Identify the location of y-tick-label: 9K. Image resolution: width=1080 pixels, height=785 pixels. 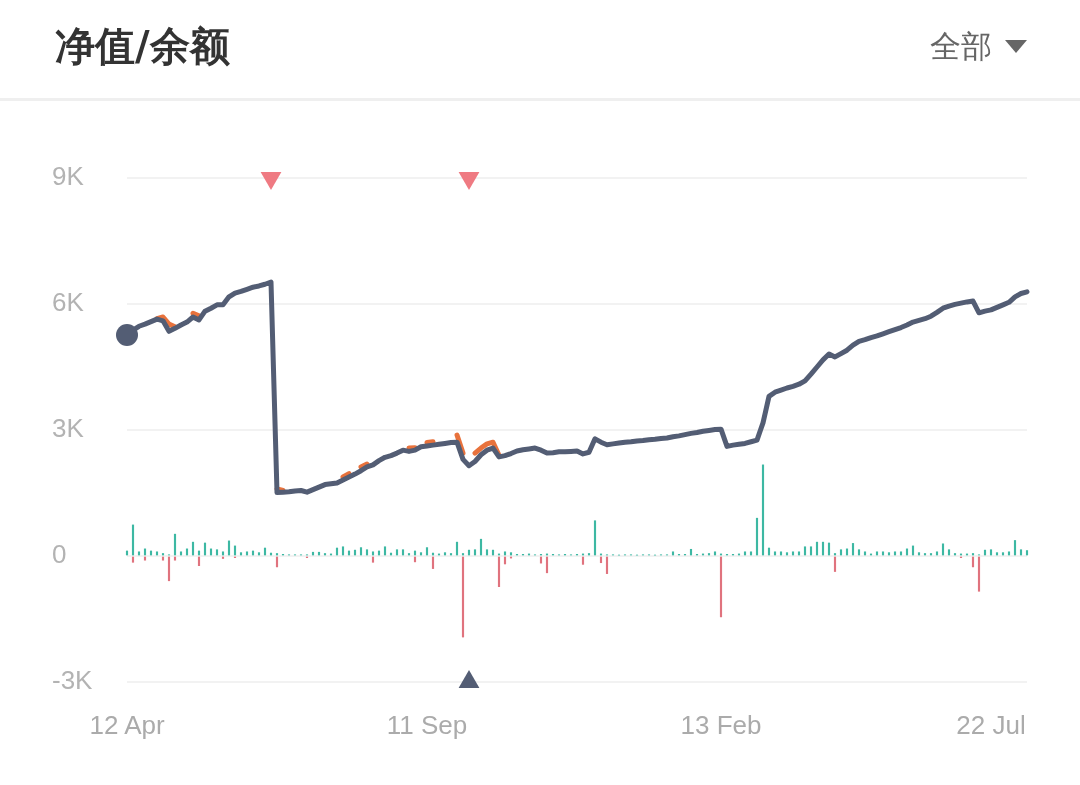
(68, 176).